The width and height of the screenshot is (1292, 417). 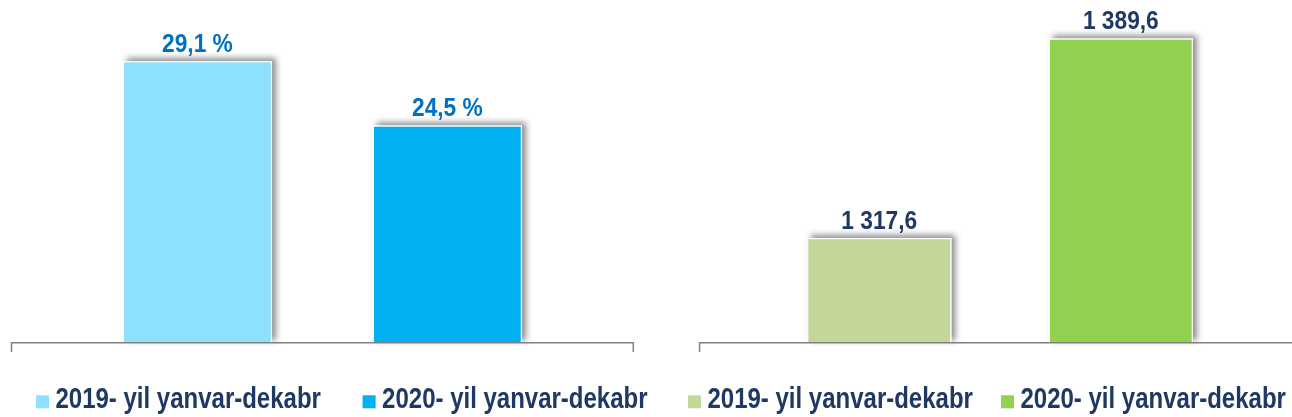 I want to click on data-label: 24,5 %, so click(x=447, y=107).